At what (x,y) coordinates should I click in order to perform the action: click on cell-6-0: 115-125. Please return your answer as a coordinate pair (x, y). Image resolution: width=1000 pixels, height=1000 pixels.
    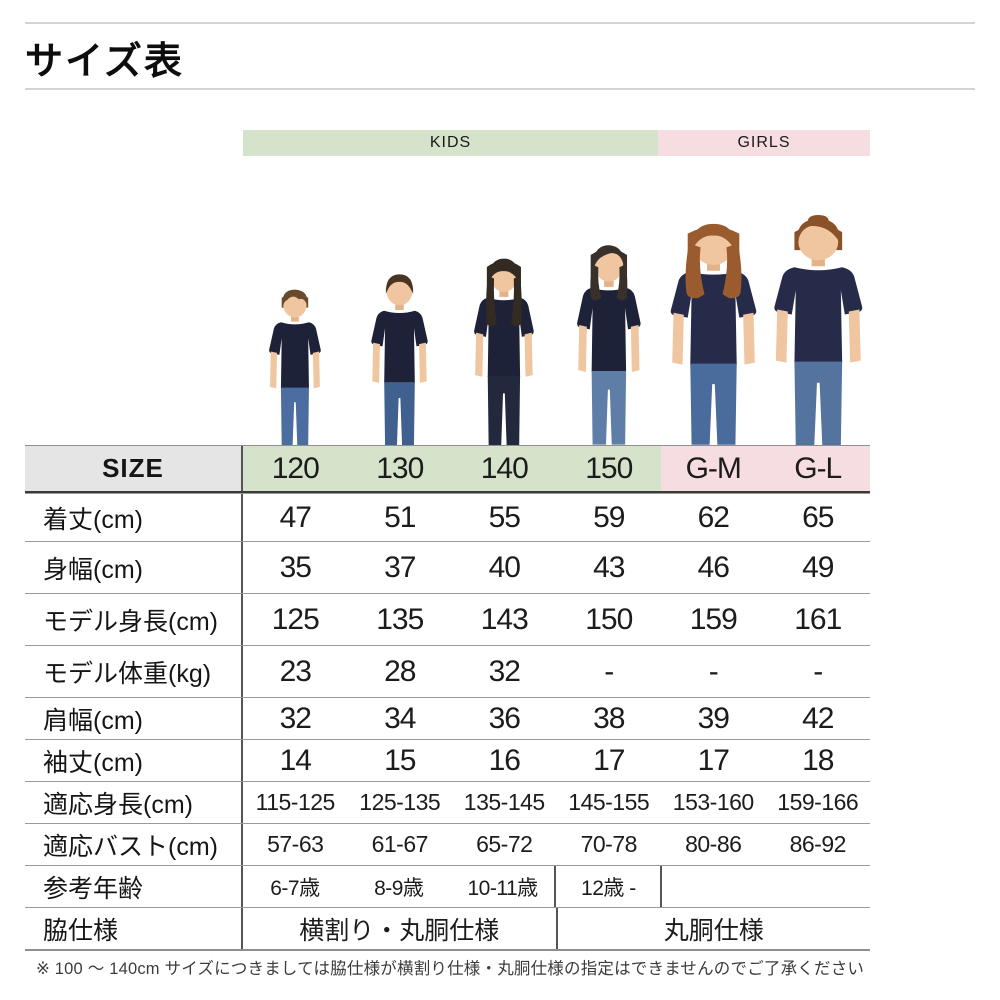
    Looking at the image, I should click on (295, 802).